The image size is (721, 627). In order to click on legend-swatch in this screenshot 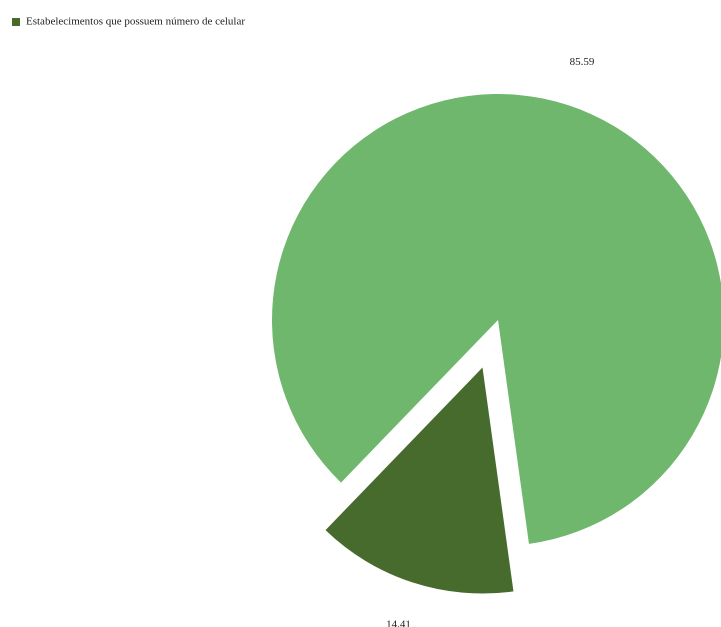, I will do `click(16, 22)`.